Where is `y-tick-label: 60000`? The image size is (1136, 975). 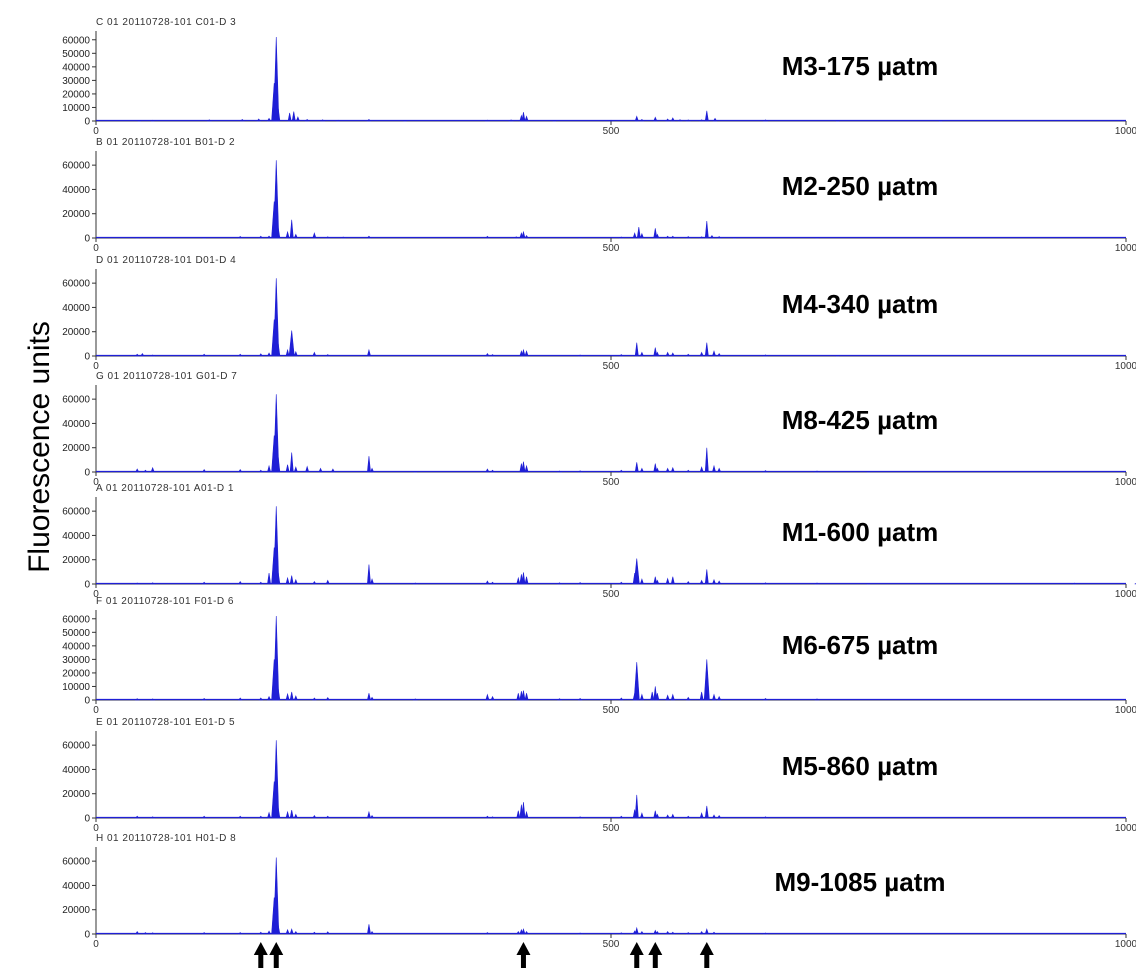 y-tick-label: 60000 is located at coordinates (76, 512).